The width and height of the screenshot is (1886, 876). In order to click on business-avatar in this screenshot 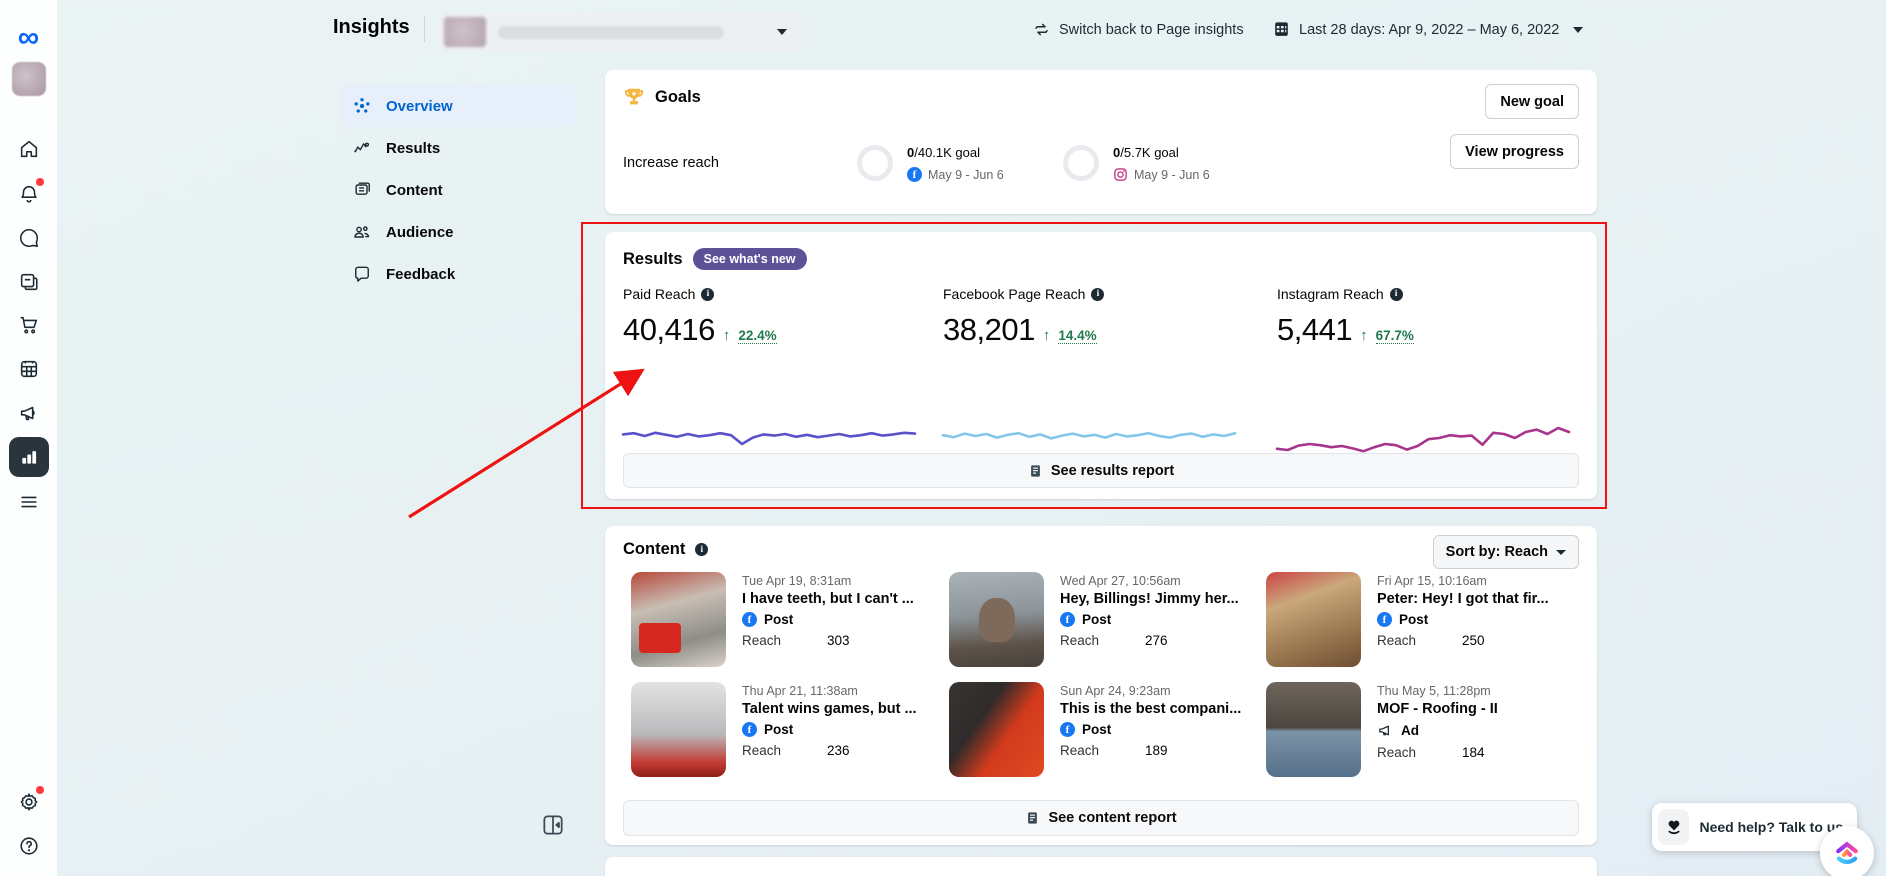, I will do `click(29, 79)`.